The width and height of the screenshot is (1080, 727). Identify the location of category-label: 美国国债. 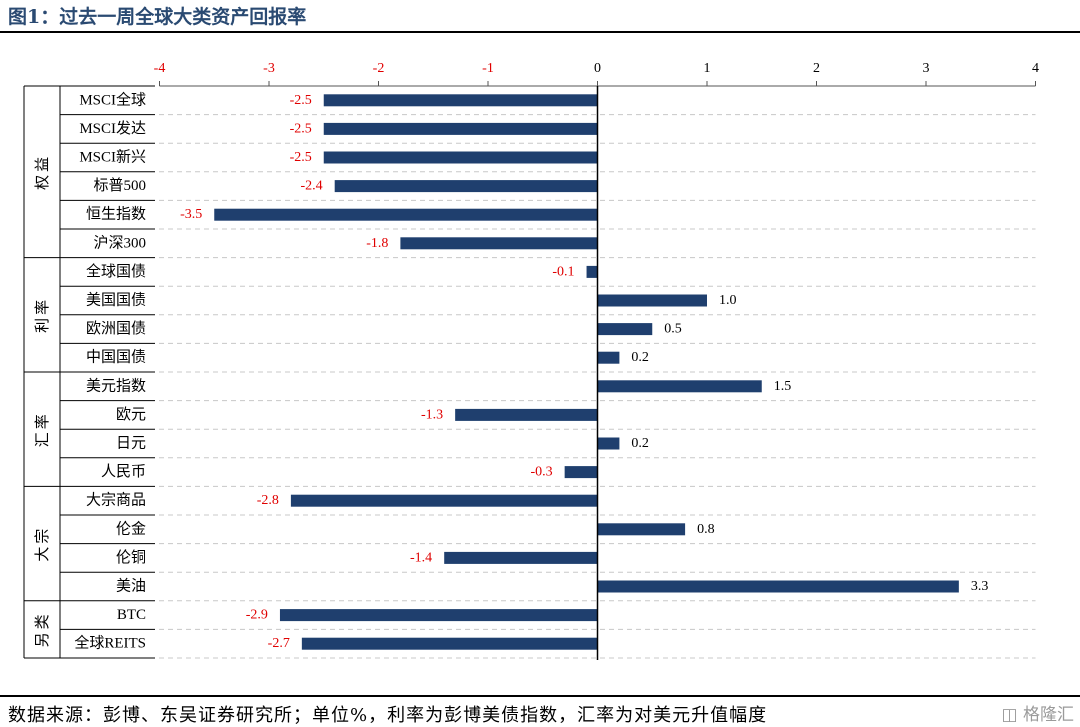
(116, 300).